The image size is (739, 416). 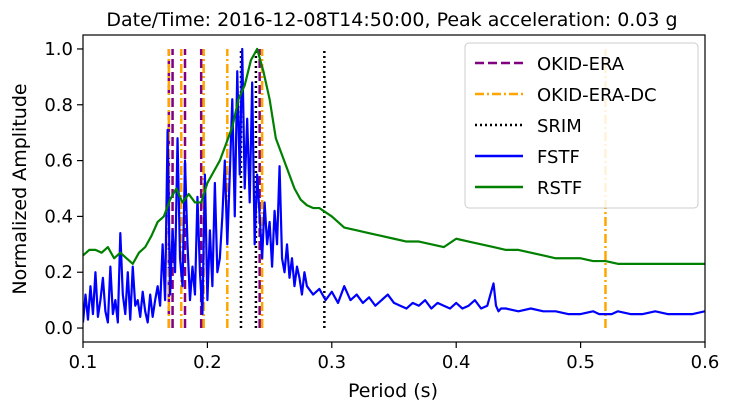 What do you see at coordinates (58, 161) in the screenshot?
I see `y-tick-label: 0.6` at bounding box center [58, 161].